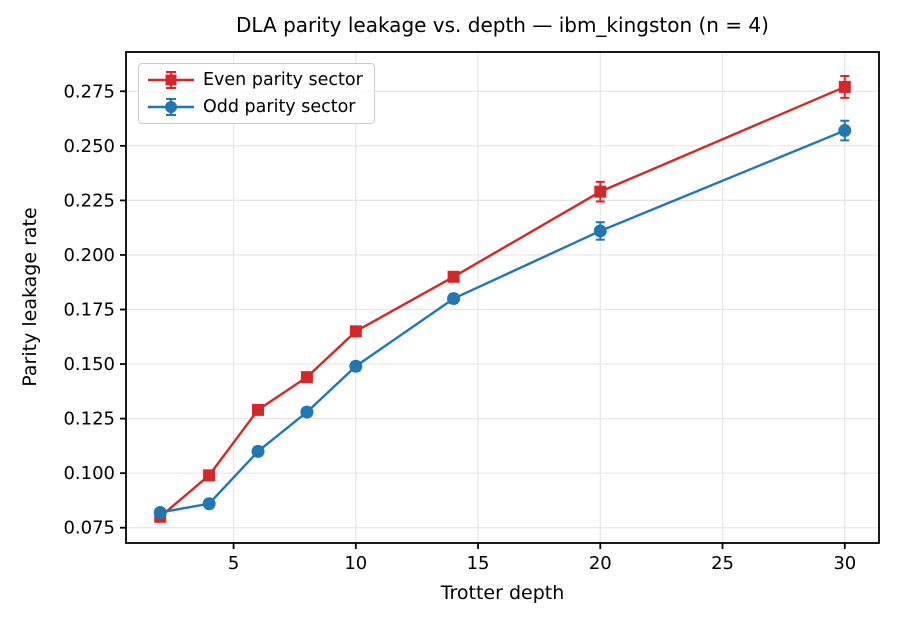  I want to click on y-tick-label: 0.250, so click(89, 146).